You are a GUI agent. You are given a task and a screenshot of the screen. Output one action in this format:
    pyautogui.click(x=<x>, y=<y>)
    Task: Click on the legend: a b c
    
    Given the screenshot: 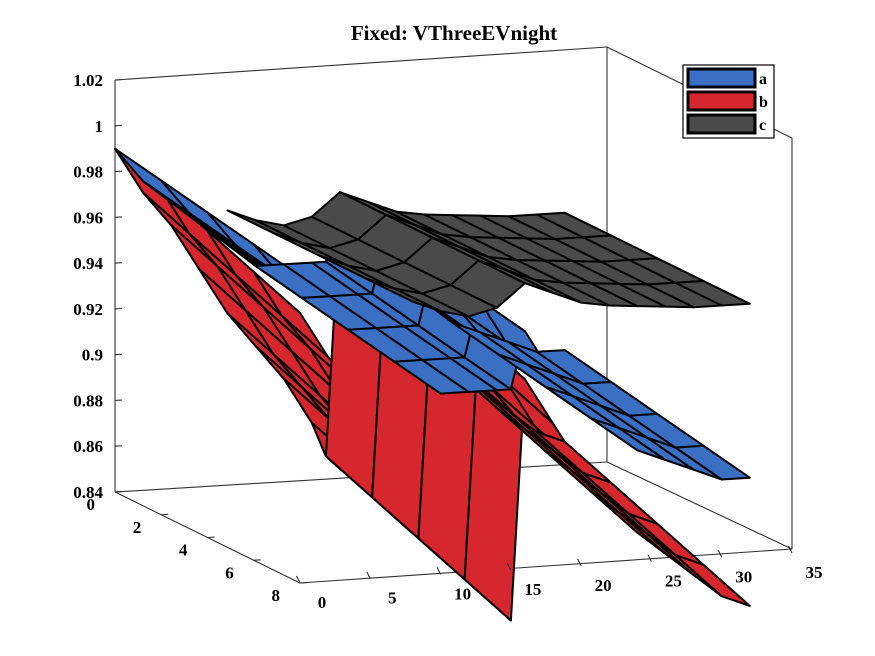 What is the action you would take?
    pyautogui.click(x=728, y=101)
    